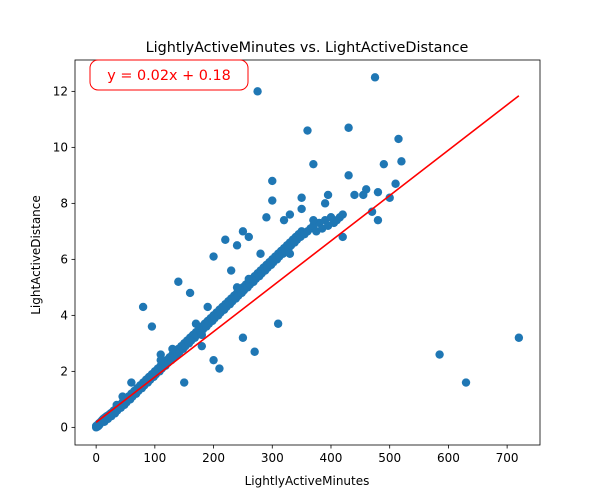 The image size is (600, 500). I want to click on equation-text: y = 0.02x + 0.18, so click(169, 76).